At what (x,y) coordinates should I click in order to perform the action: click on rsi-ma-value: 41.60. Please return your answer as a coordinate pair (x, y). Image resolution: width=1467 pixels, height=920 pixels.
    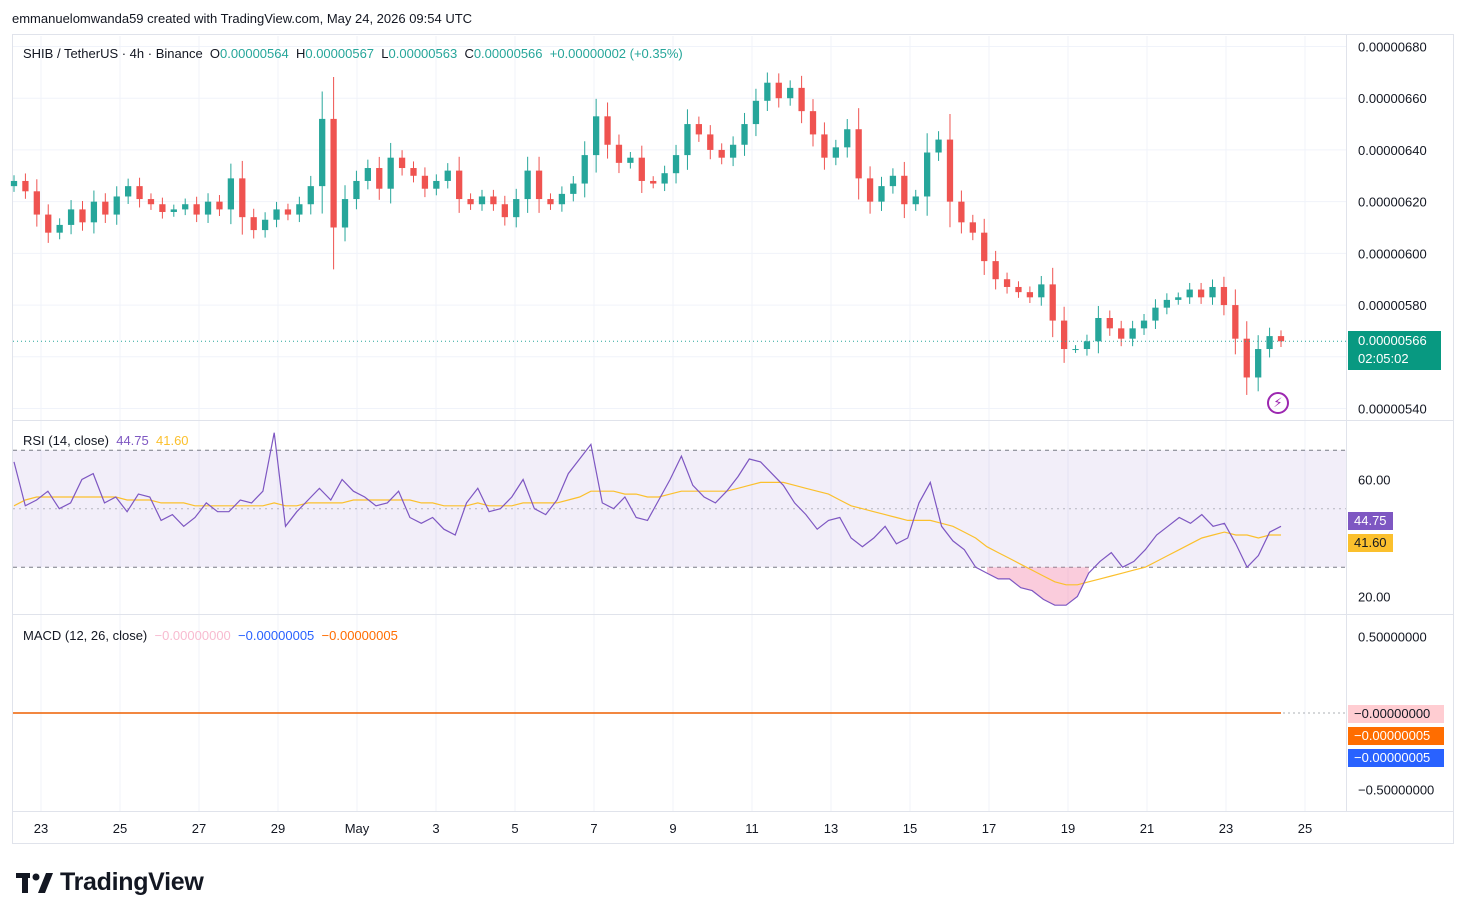
    Looking at the image, I should click on (172, 440).